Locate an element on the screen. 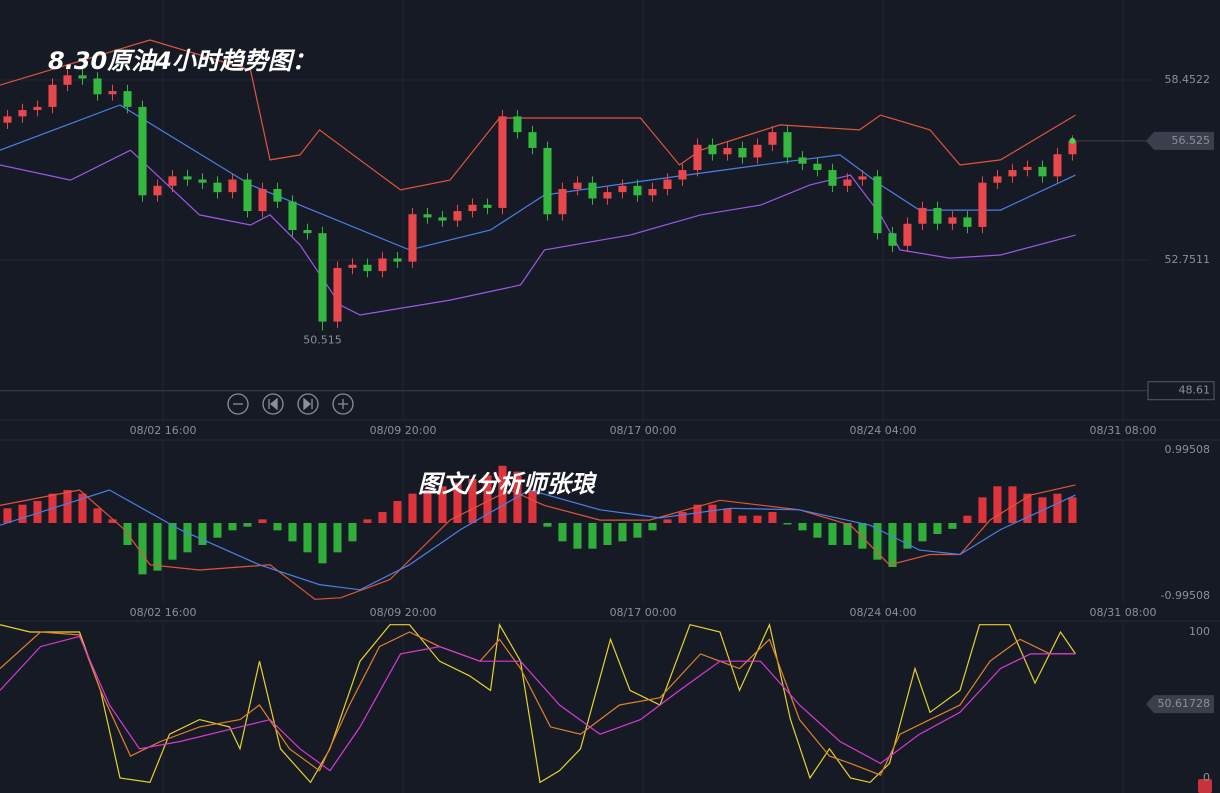 This screenshot has height=793, width=1220. zoom-controls is located at coordinates (290, 404).